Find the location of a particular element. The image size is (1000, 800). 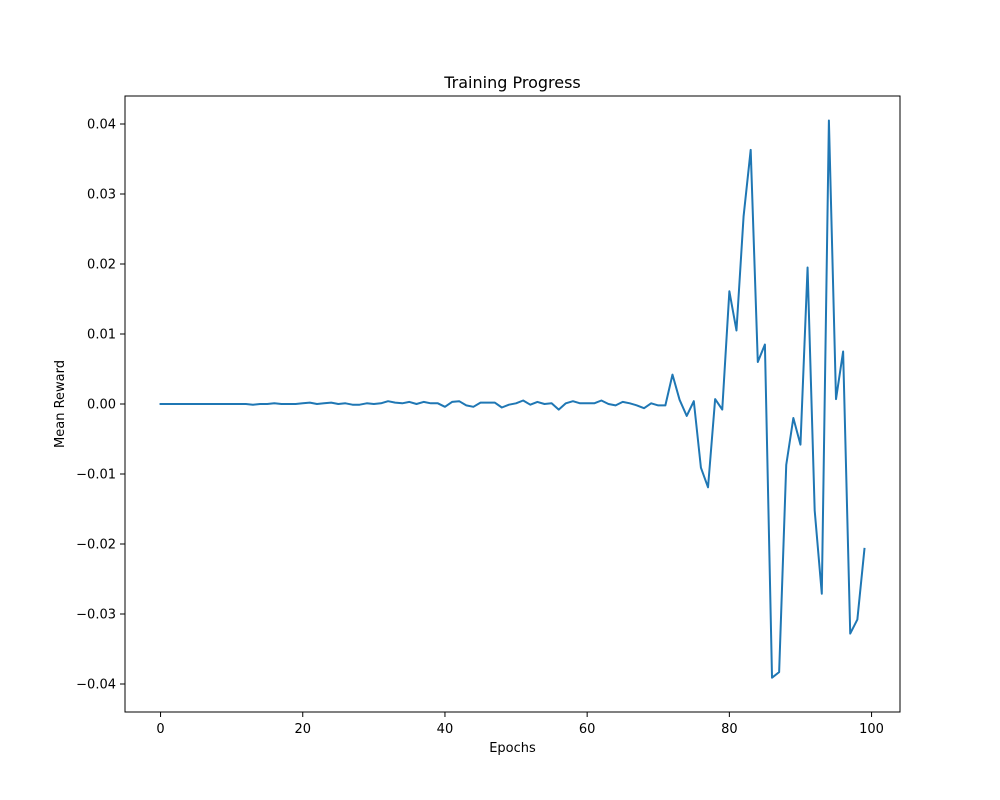

y-tick-label: −0.01 is located at coordinates (96, 475).